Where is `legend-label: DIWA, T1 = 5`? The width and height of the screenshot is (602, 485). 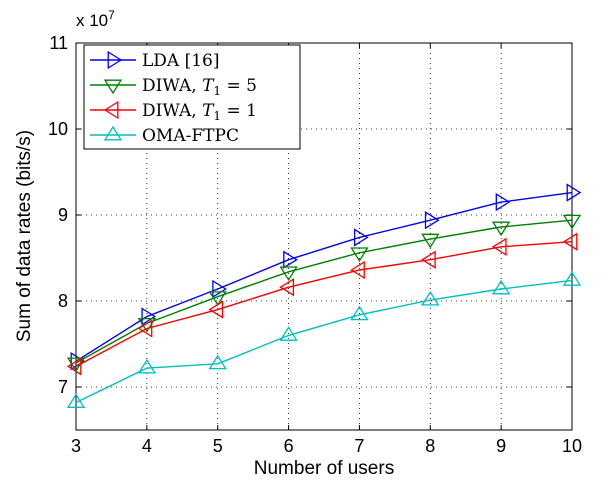
legend-label: DIWA, T1 = 5 is located at coordinates (199, 87).